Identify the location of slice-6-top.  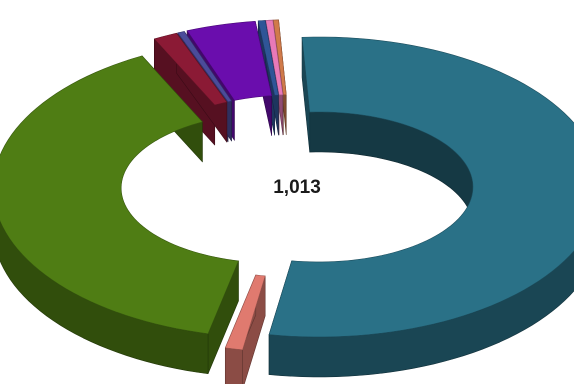
(268, 58).